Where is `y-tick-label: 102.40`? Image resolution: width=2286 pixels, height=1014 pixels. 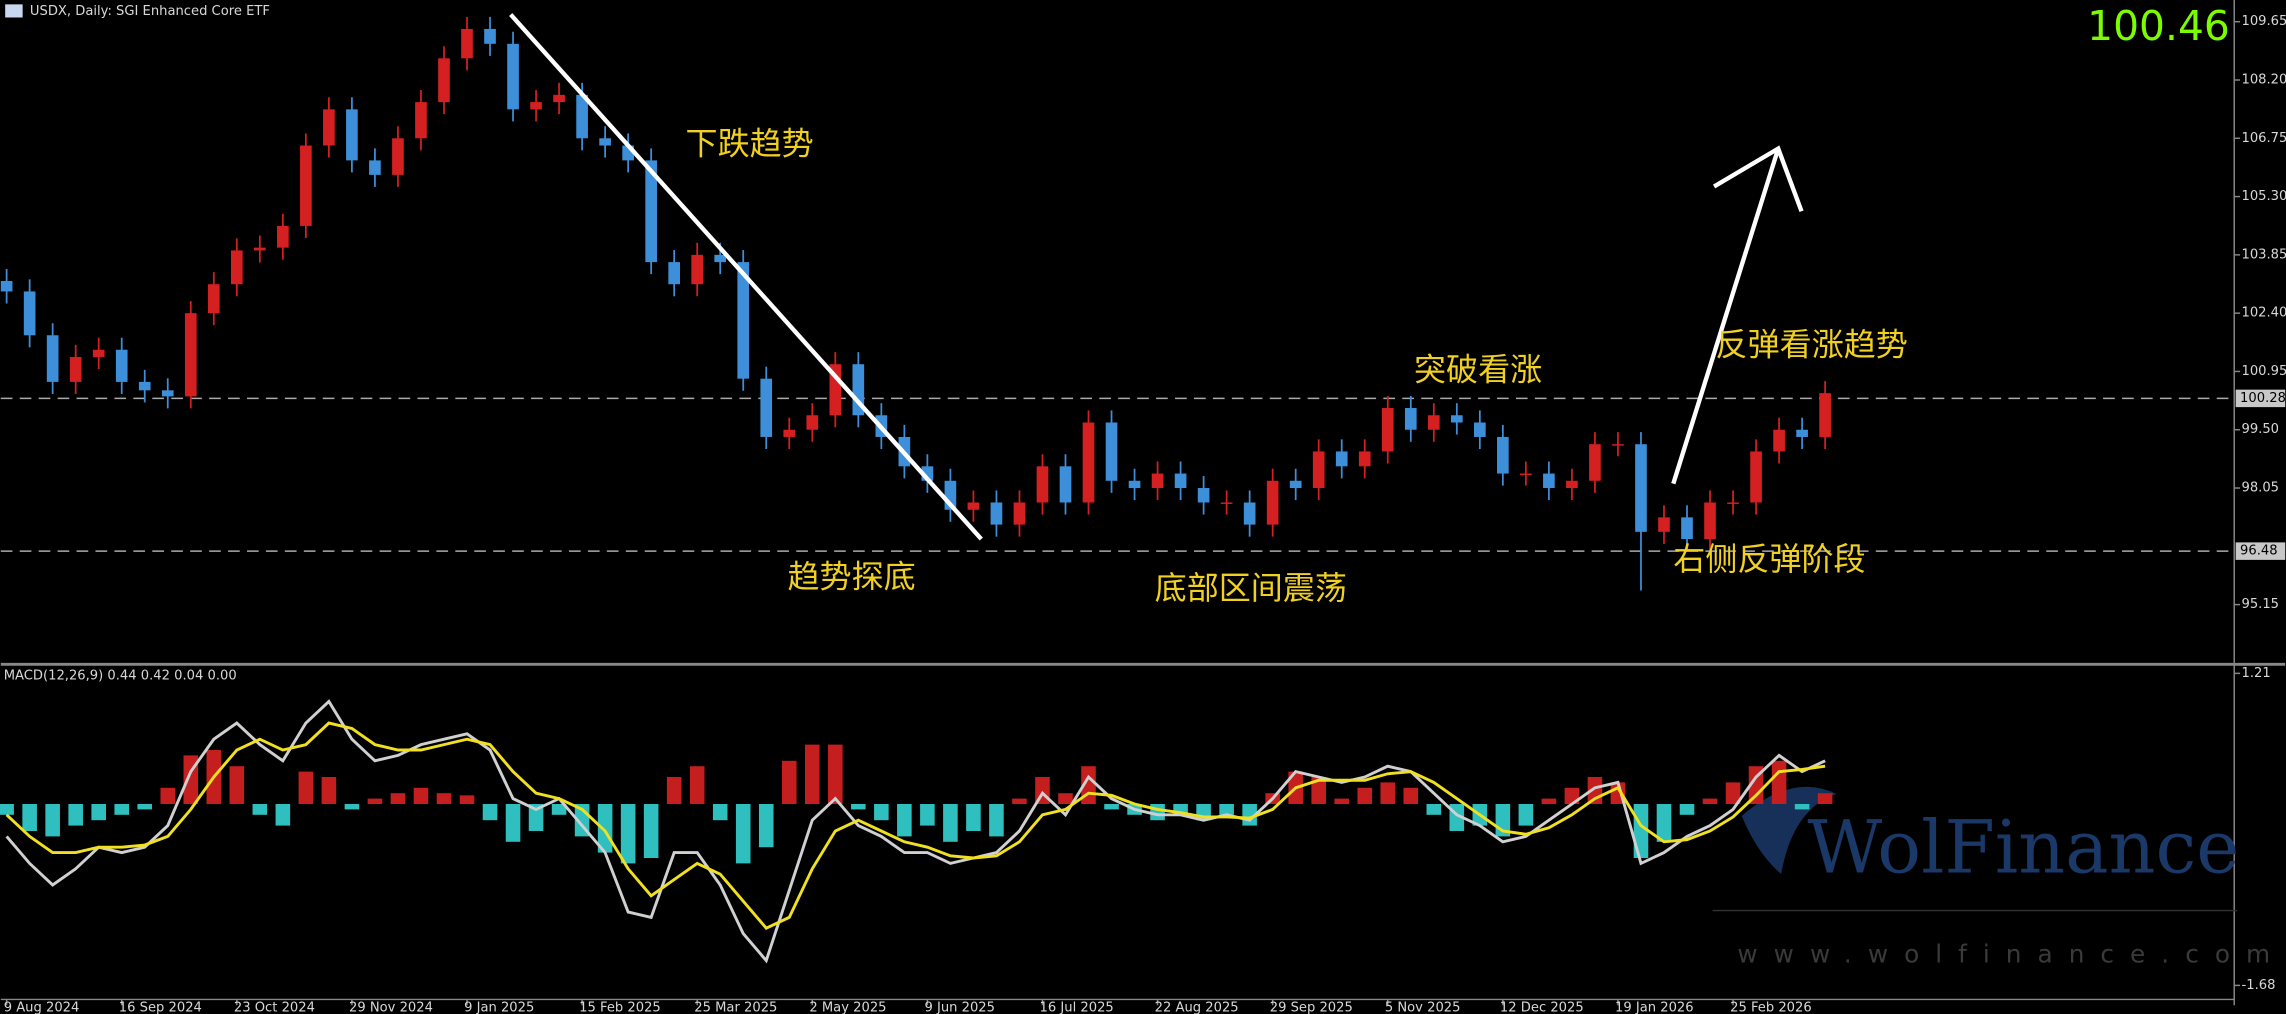 y-tick-label: 102.40 is located at coordinates (2263, 313).